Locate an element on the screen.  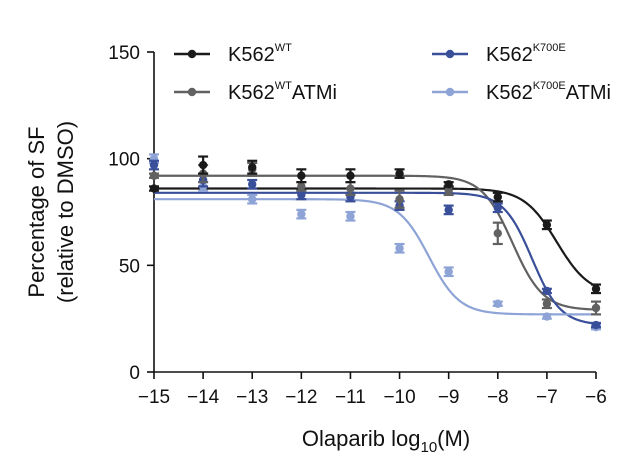
legend-entry-k562wt: K562WT is located at coordinates (233, 54).